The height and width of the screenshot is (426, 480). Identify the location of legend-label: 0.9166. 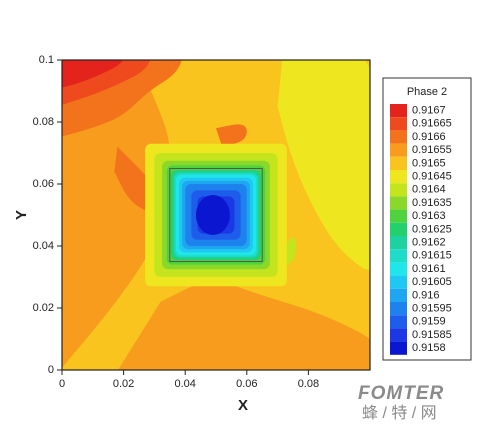
(429, 137).